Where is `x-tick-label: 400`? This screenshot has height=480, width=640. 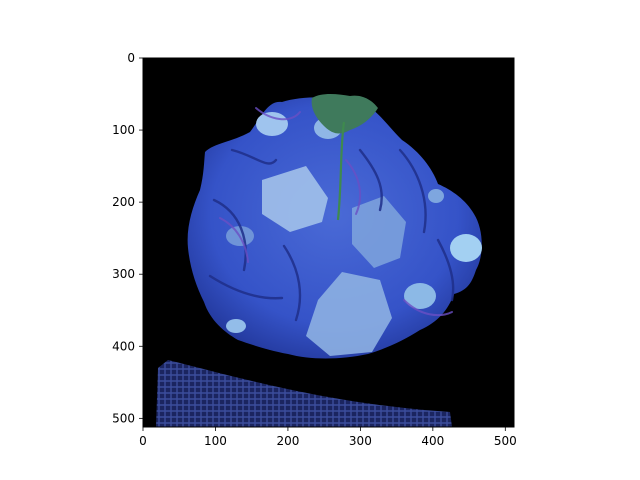 x-tick-label: 400 is located at coordinates (432, 441).